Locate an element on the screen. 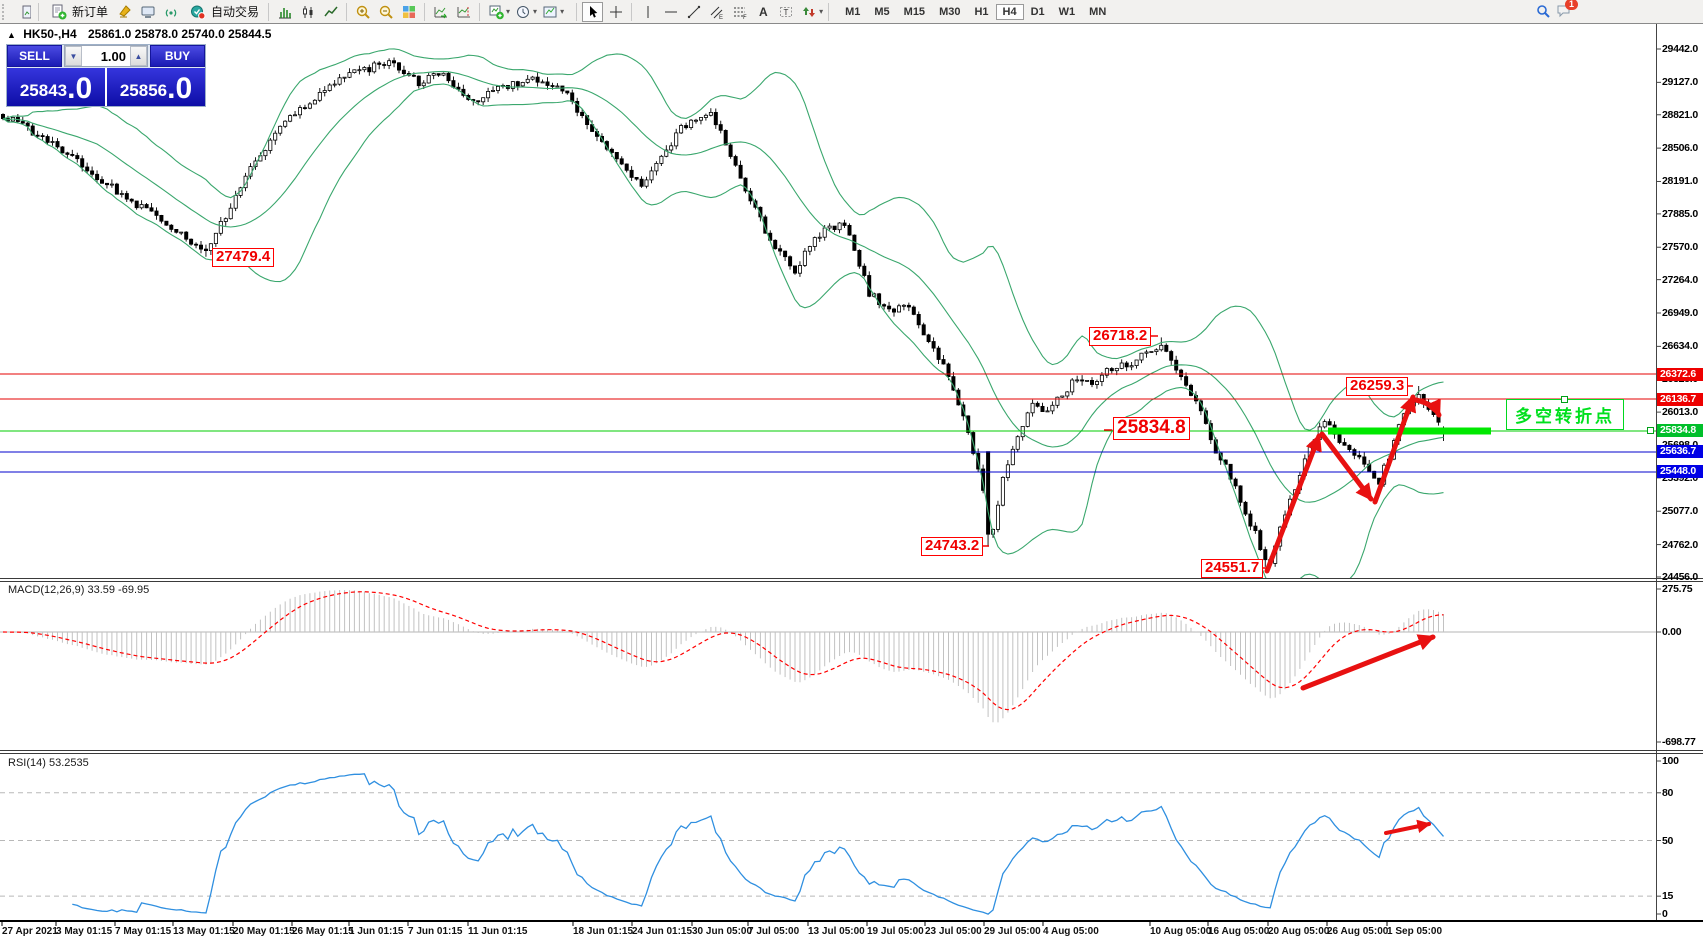  buy-price: 25856 .0 is located at coordinates (156, 87).